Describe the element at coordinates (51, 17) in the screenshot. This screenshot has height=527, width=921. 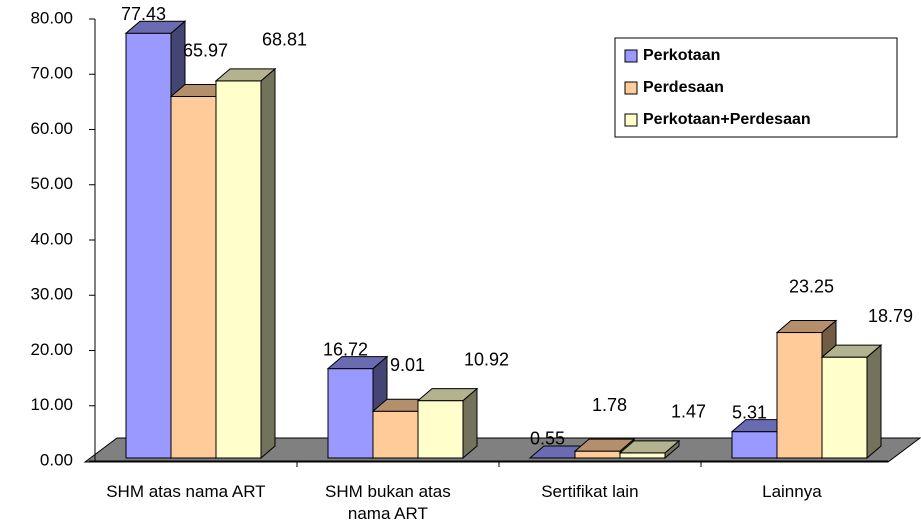
I see `y-tick-label: 80.00` at that location.